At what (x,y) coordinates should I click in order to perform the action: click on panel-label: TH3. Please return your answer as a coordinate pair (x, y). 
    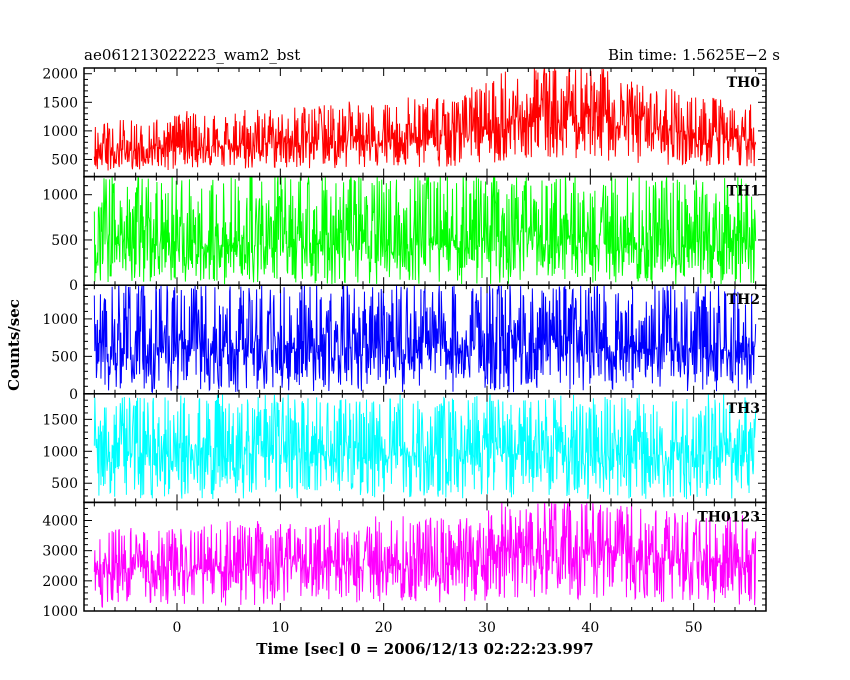
    Looking at the image, I should click on (743, 409).